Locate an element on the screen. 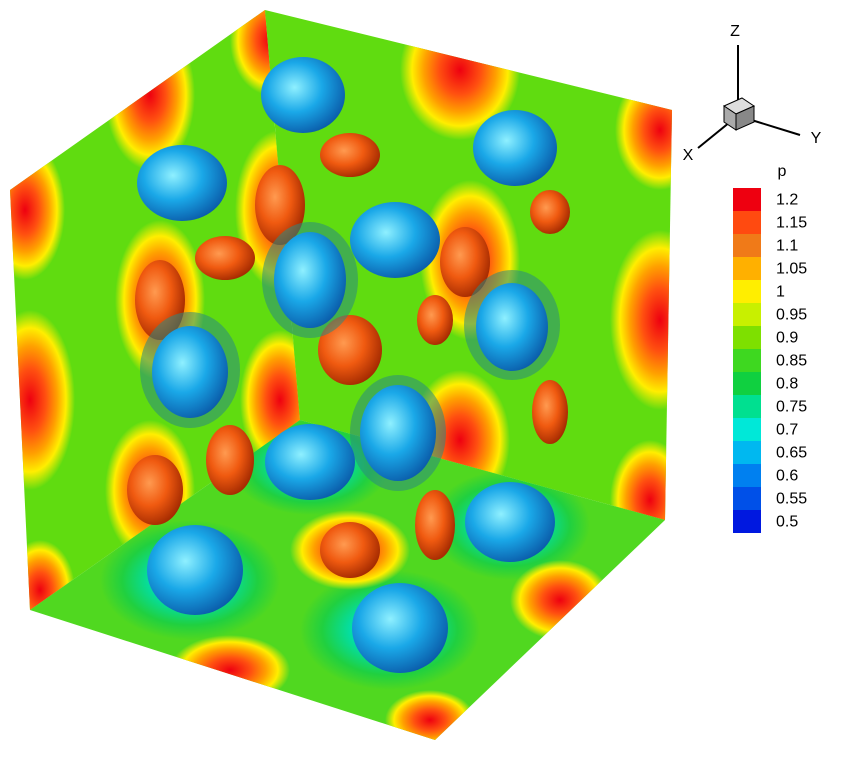 This screenshot has height=773, width=864. x-label: X is located at coordinates (688, 155).